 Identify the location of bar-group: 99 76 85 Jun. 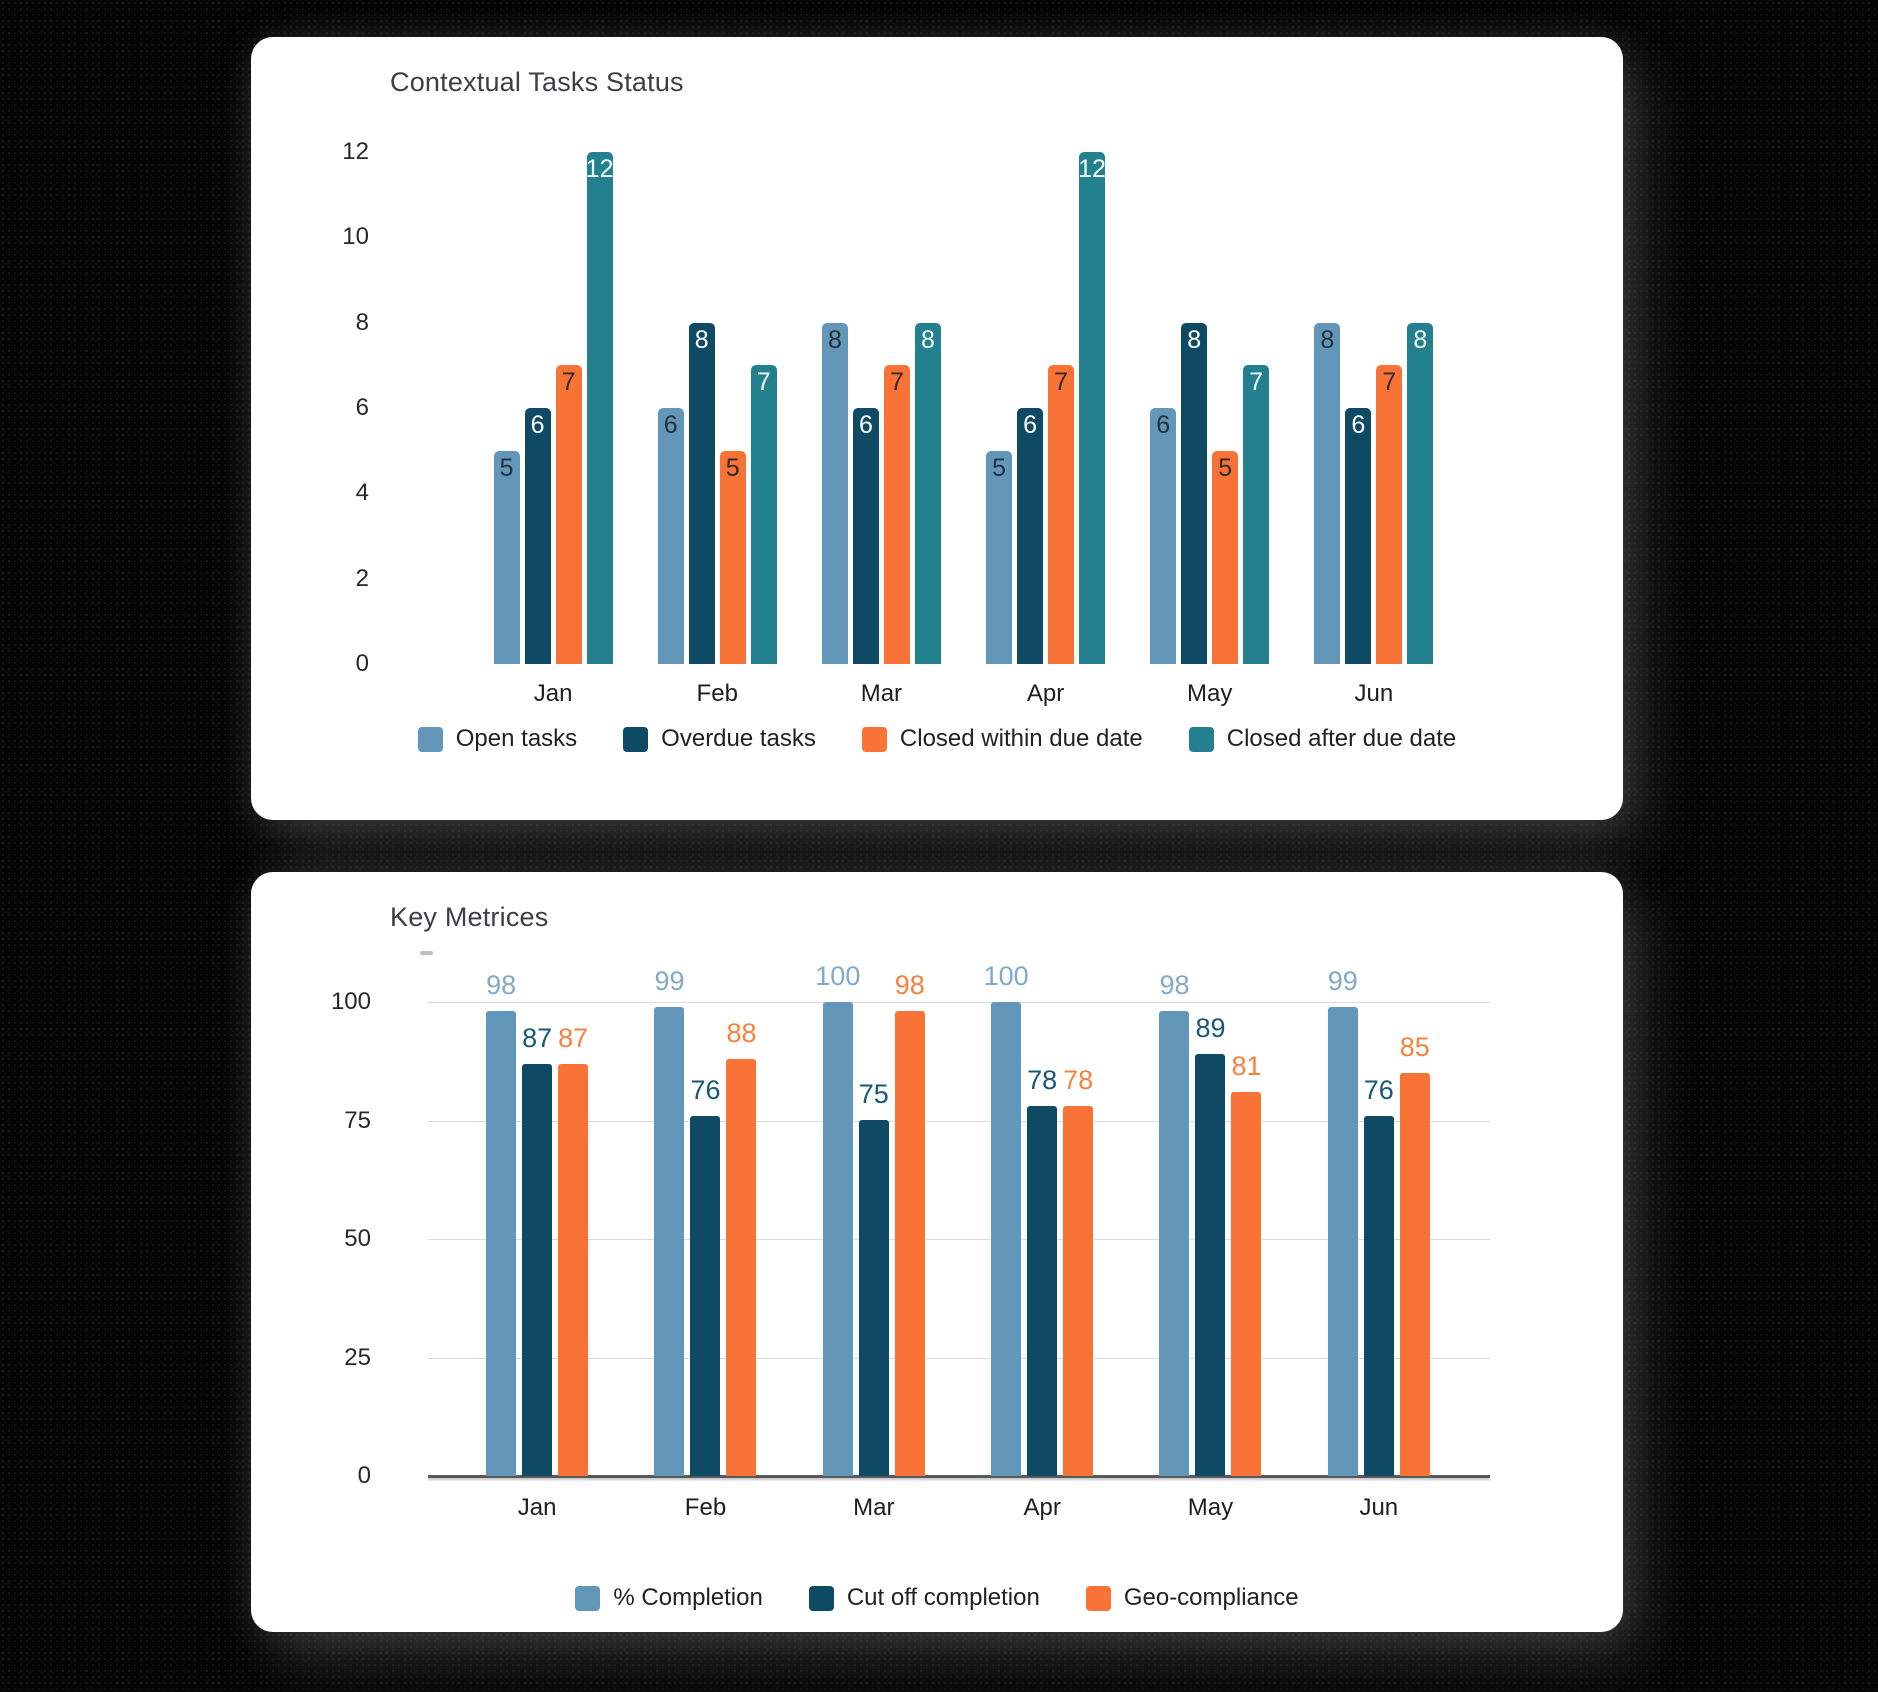
(1379, 1243).